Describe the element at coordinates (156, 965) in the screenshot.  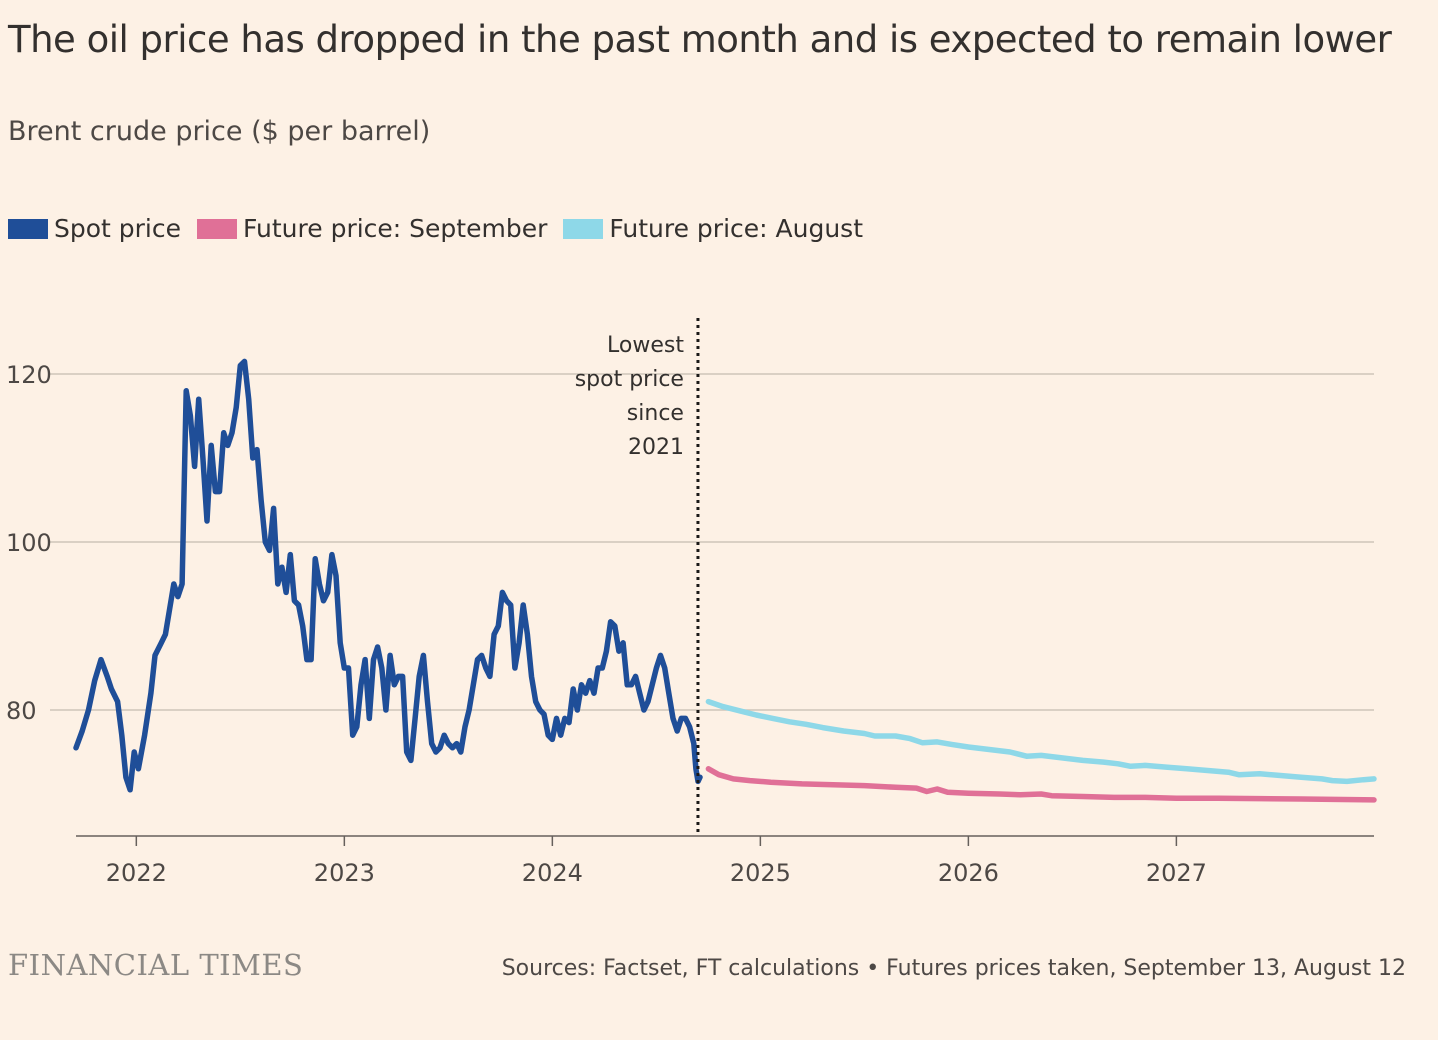
I see `ft-logo: FINANCIAL TIMES` at that location.